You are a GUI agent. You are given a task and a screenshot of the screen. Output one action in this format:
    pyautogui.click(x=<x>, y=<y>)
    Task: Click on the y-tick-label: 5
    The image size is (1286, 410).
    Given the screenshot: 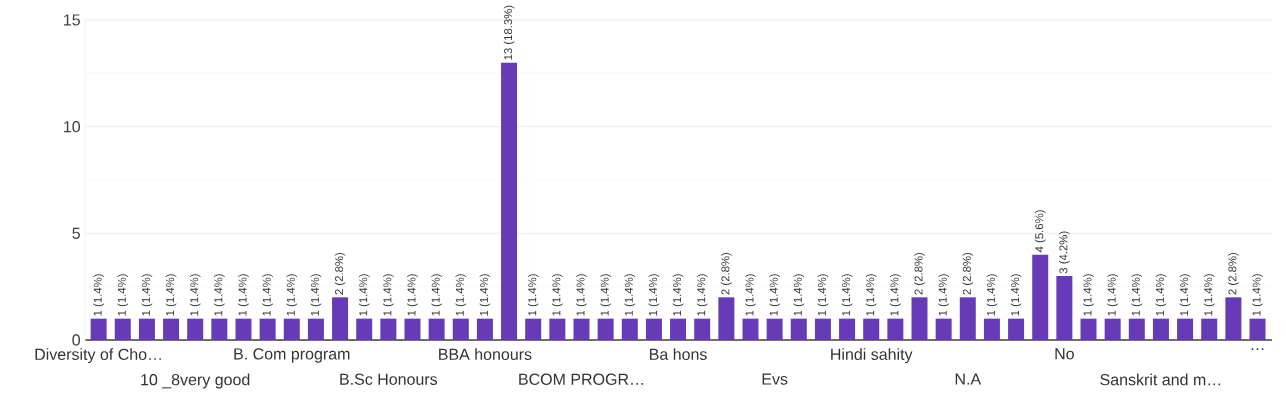 What is the action you would take?
    pyautogui.click(x=76, y=233)
    